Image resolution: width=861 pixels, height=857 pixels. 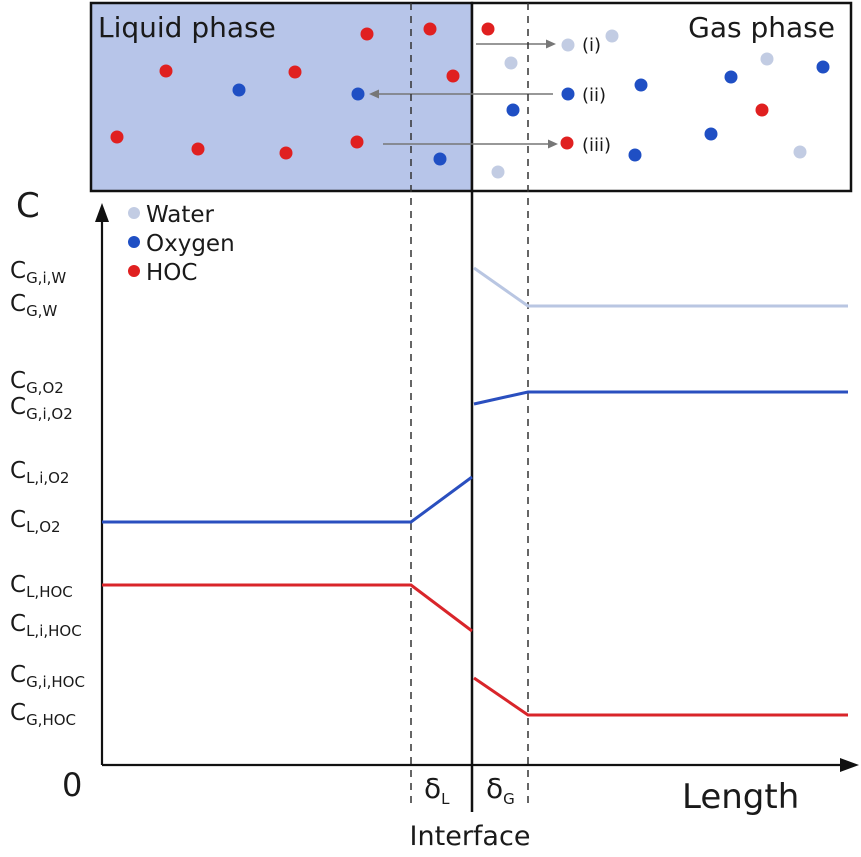 I want to click on legend-oxygen-marker, so click(x=134, y=242).